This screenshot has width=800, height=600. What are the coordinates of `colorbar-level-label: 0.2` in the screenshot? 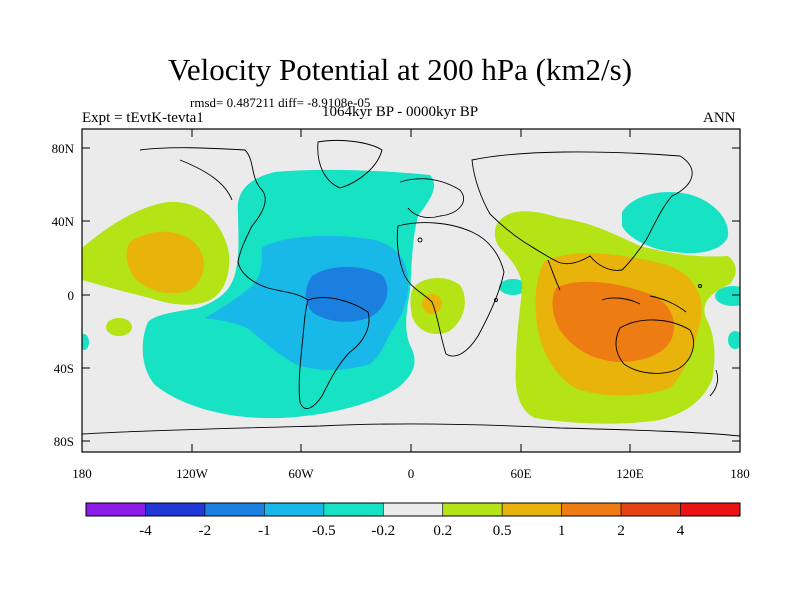 It's located at (442, 531).